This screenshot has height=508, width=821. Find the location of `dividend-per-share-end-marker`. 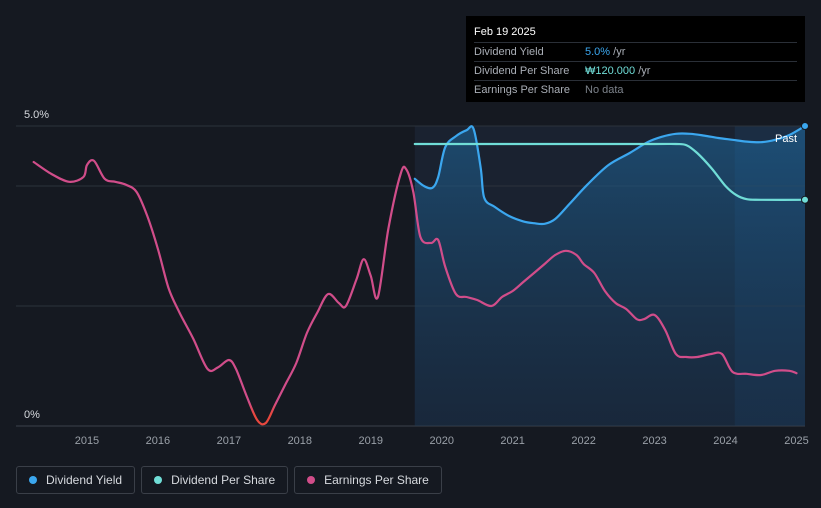

dividend-per-share-end-marker is located at coordinates (805, 199).